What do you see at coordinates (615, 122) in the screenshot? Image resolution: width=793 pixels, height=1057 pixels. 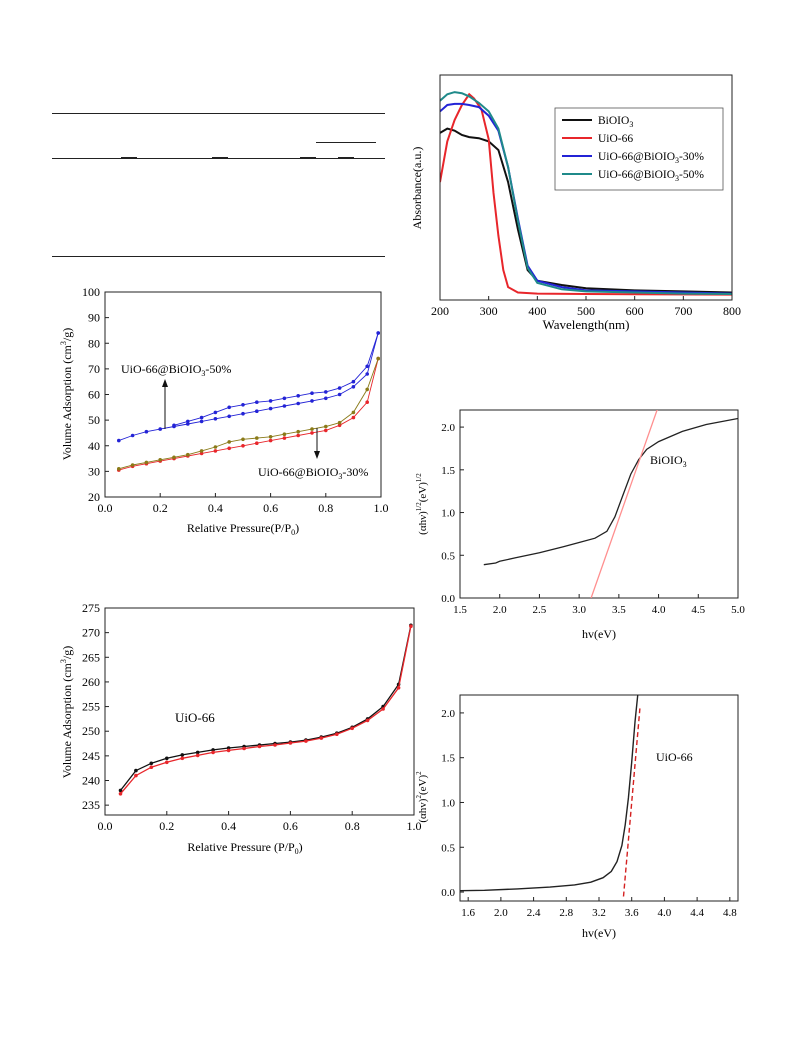 I see `legend-label: BiOIO3` at bounding box center [615, 122].